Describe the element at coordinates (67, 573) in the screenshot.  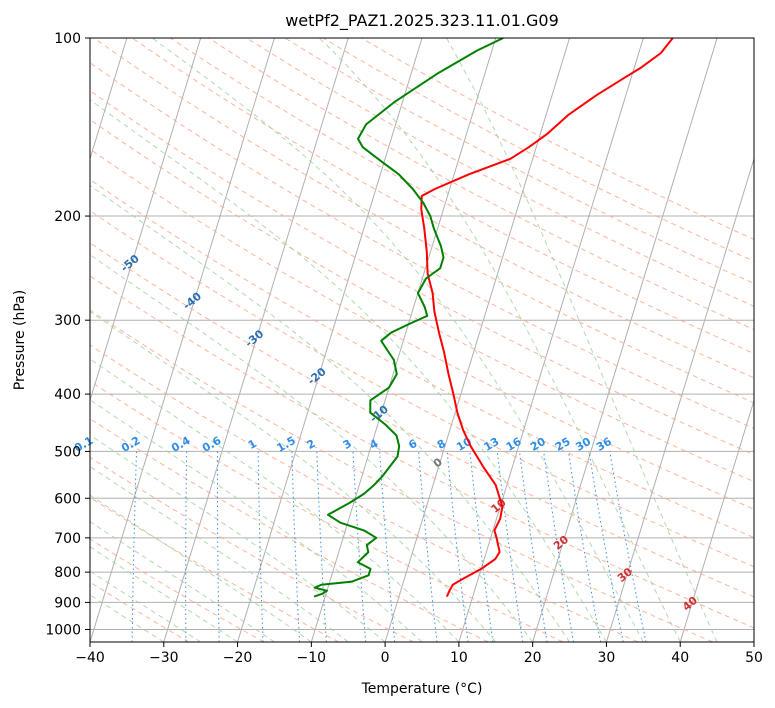
I see `y-tick-label: 800` at that location.